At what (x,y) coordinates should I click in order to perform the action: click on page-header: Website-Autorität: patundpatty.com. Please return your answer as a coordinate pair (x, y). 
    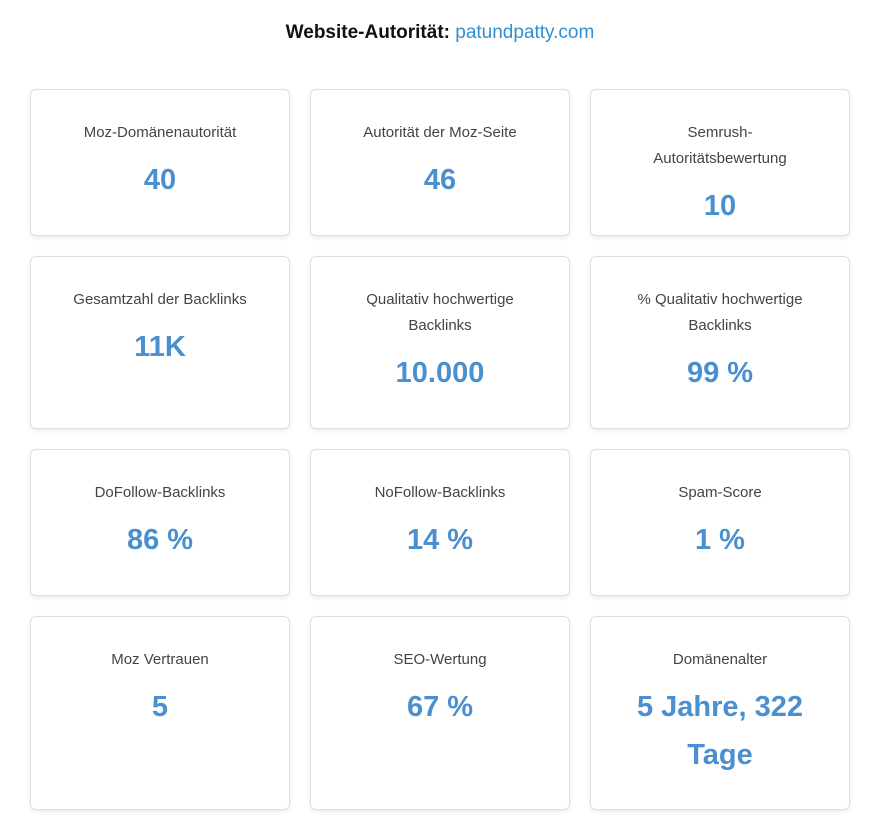
    Looking at the image, I should click on (440, 33).